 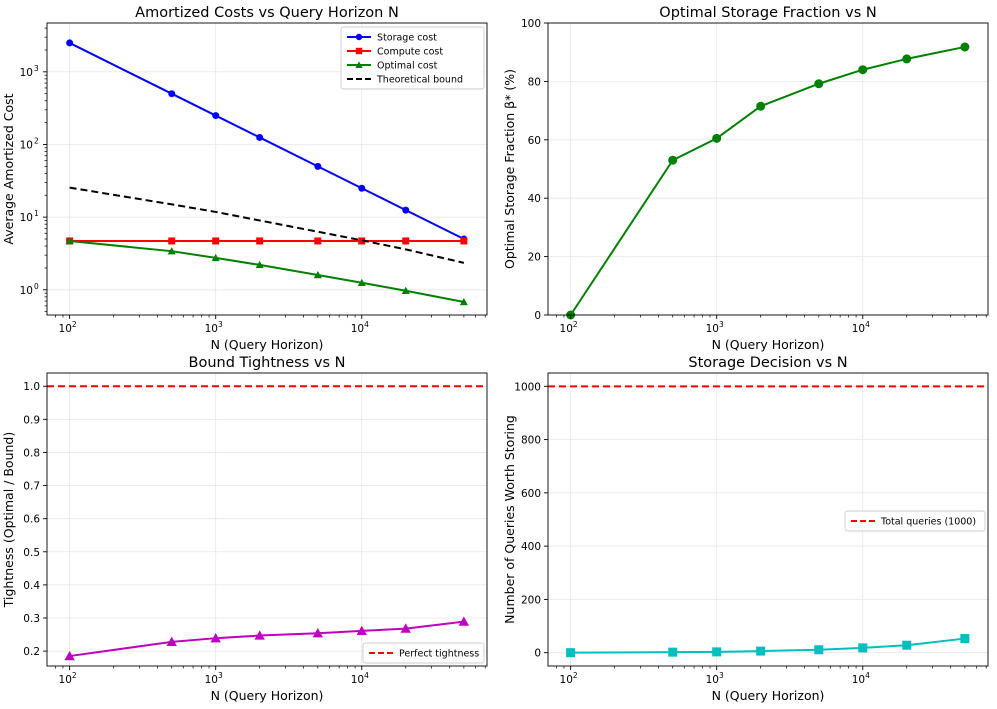 I want to click on legend-label: Storage cost, so click(x=407, y=38).